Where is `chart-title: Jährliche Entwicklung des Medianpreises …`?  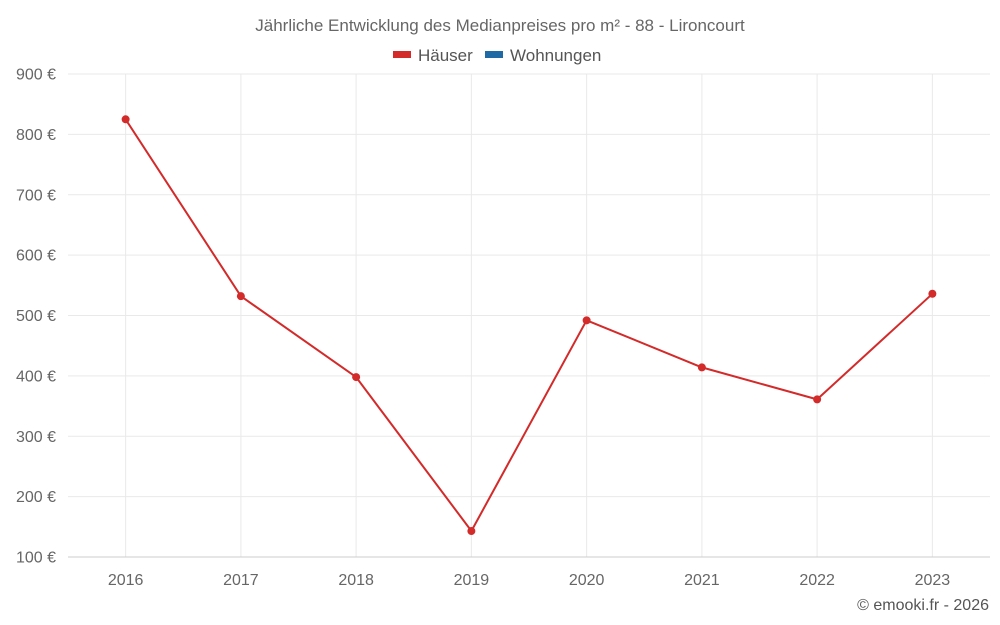 chart-title: Jährliche Entwicklung des Medianpreises … is located at coordinates (500, 25).